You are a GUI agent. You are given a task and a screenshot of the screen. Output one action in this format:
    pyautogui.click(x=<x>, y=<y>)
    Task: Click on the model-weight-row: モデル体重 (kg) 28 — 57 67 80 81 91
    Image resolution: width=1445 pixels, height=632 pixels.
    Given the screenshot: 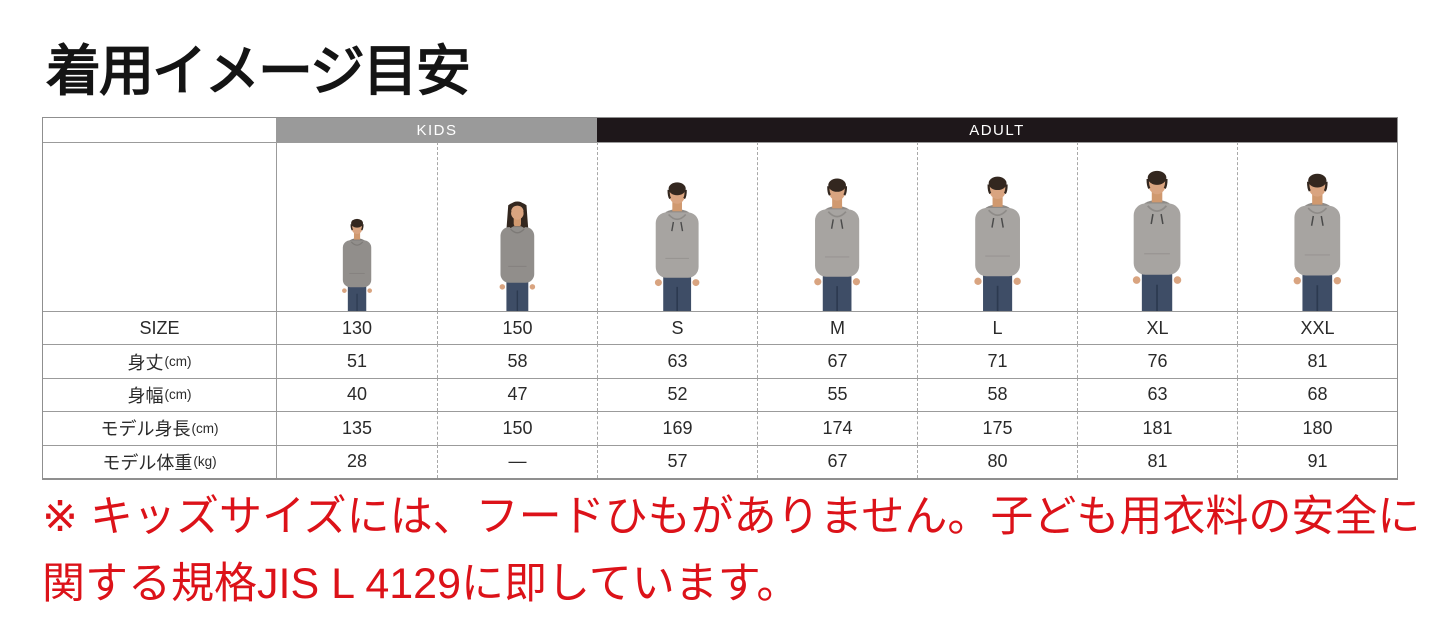 What is the action you would take?
    pyautogui.click(x=720, y=461)
    